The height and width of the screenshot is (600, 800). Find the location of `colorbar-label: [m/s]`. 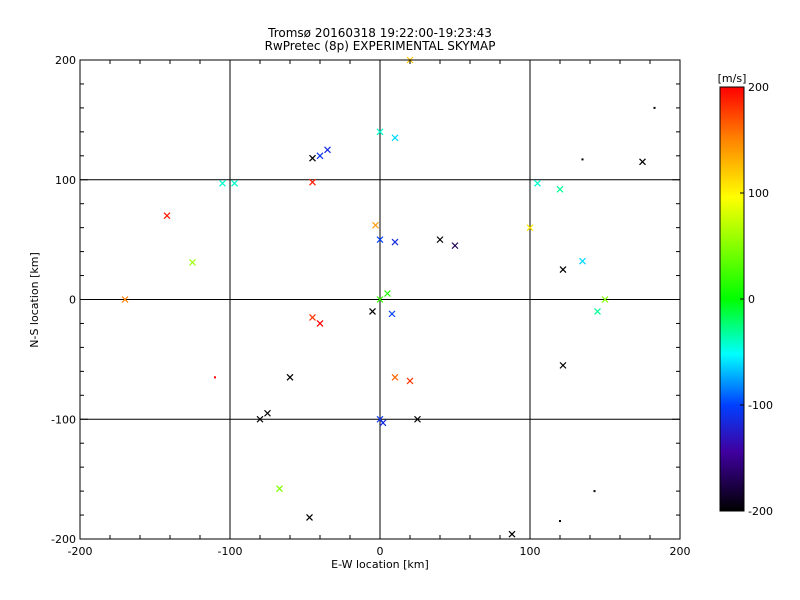

colorbar-label: [m/s] is located at coordinates (732, 78).